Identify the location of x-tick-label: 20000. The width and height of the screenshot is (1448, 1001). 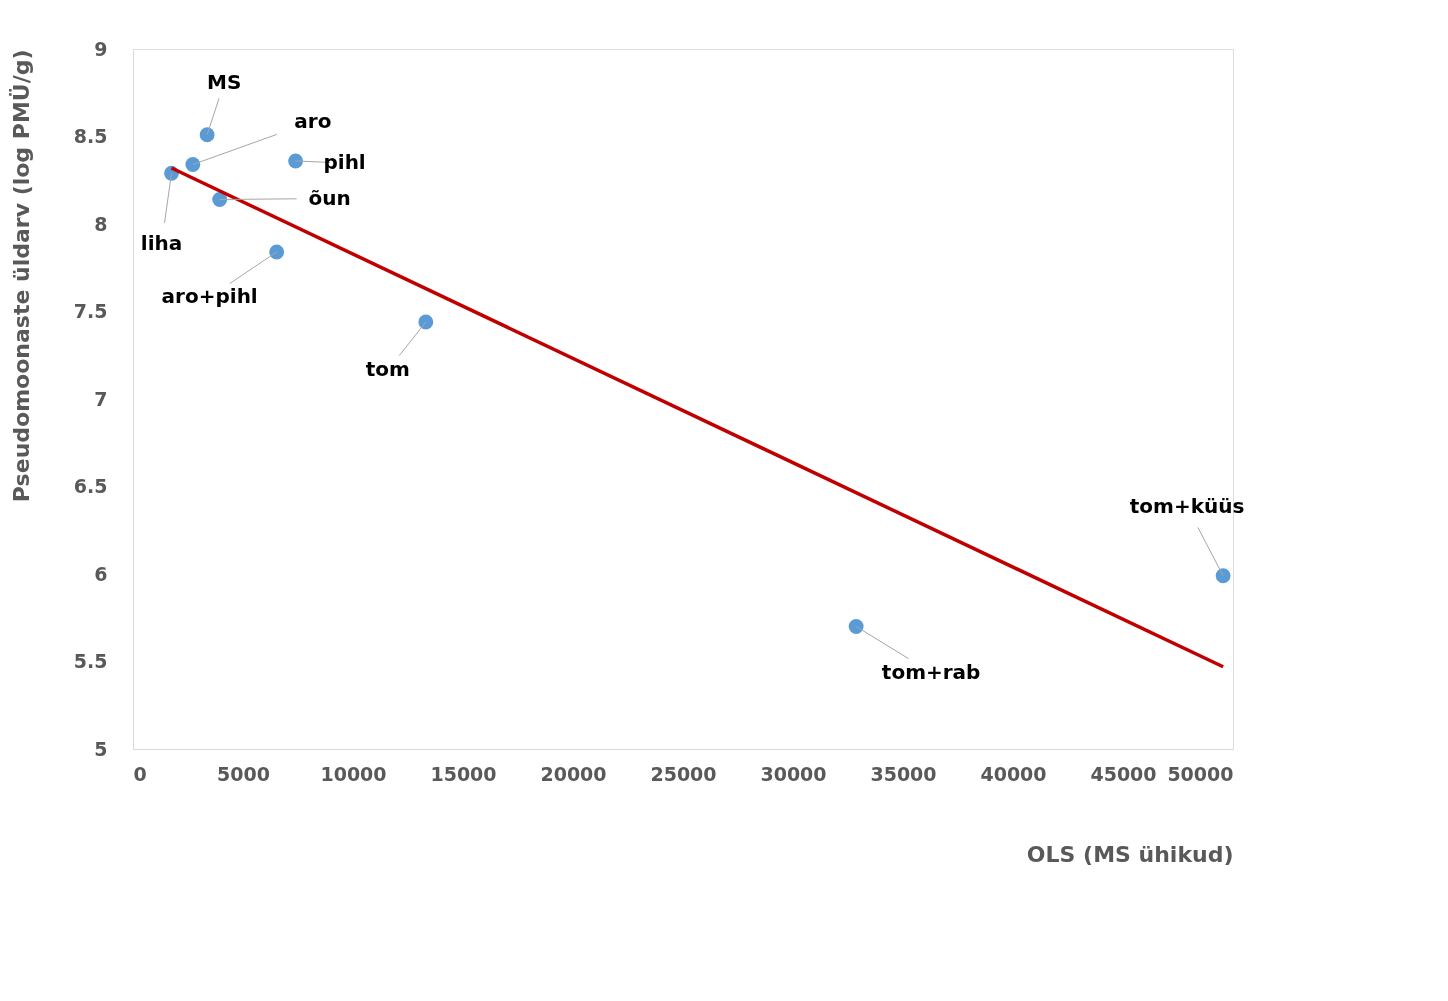
(573, 773).